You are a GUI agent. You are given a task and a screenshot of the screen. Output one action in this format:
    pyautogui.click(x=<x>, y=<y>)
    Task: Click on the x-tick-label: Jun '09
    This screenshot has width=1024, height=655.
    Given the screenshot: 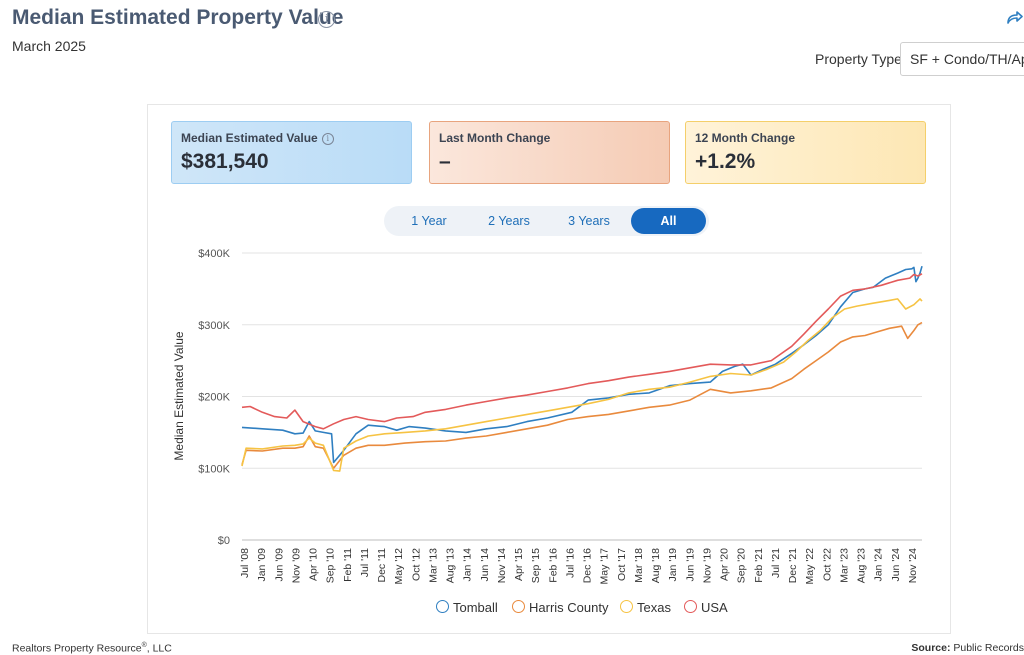 What is the action you would take?
    pyautogui.click(x=279, y=565)
    